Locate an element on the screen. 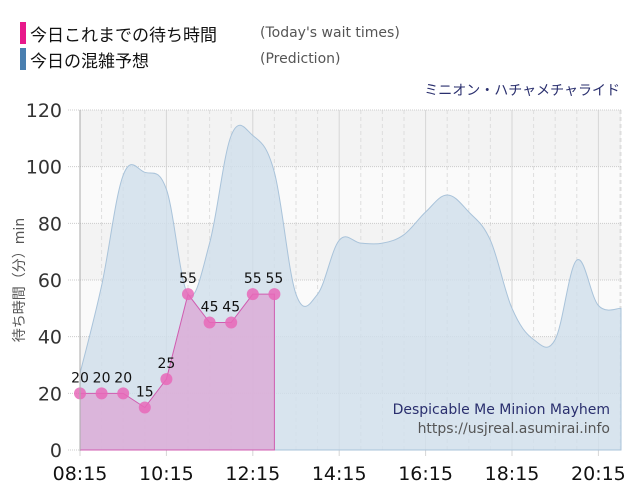 Image resolution: width=640 pixels, height=500 pixels. y-tick-label: 60 is located at coordinates (50, 281).